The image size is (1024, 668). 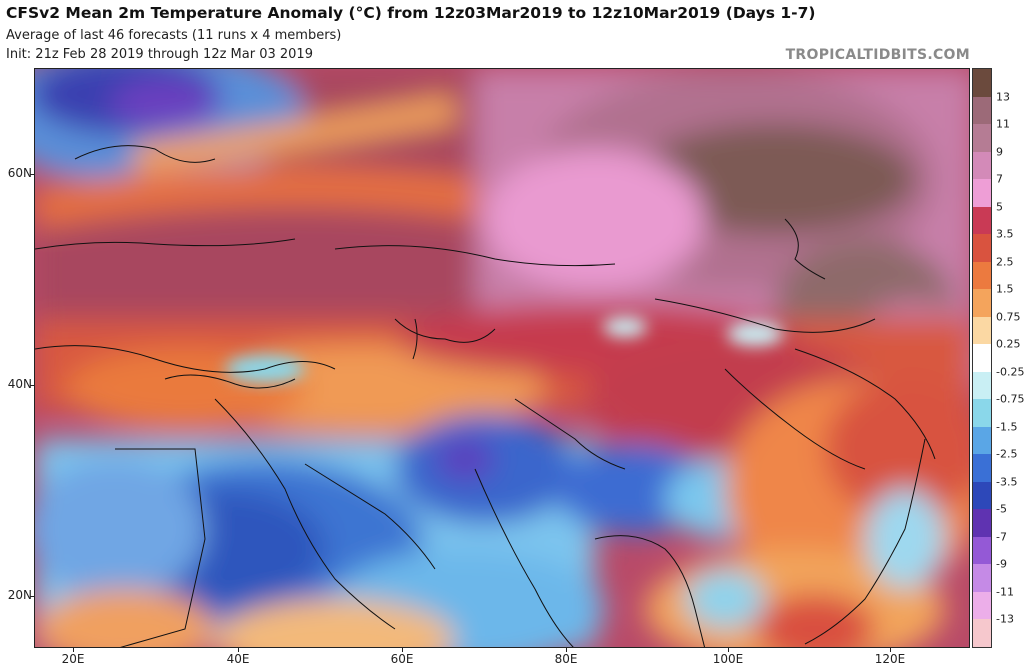 I want to click on colorbar-label: 7, so click(x=999, y=179).